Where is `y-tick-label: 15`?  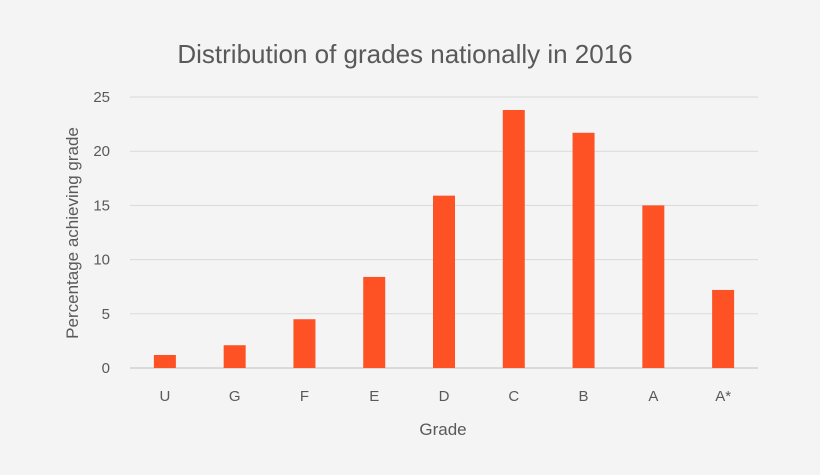
y-tick-label: 15 is located at coordinates (101, 205).